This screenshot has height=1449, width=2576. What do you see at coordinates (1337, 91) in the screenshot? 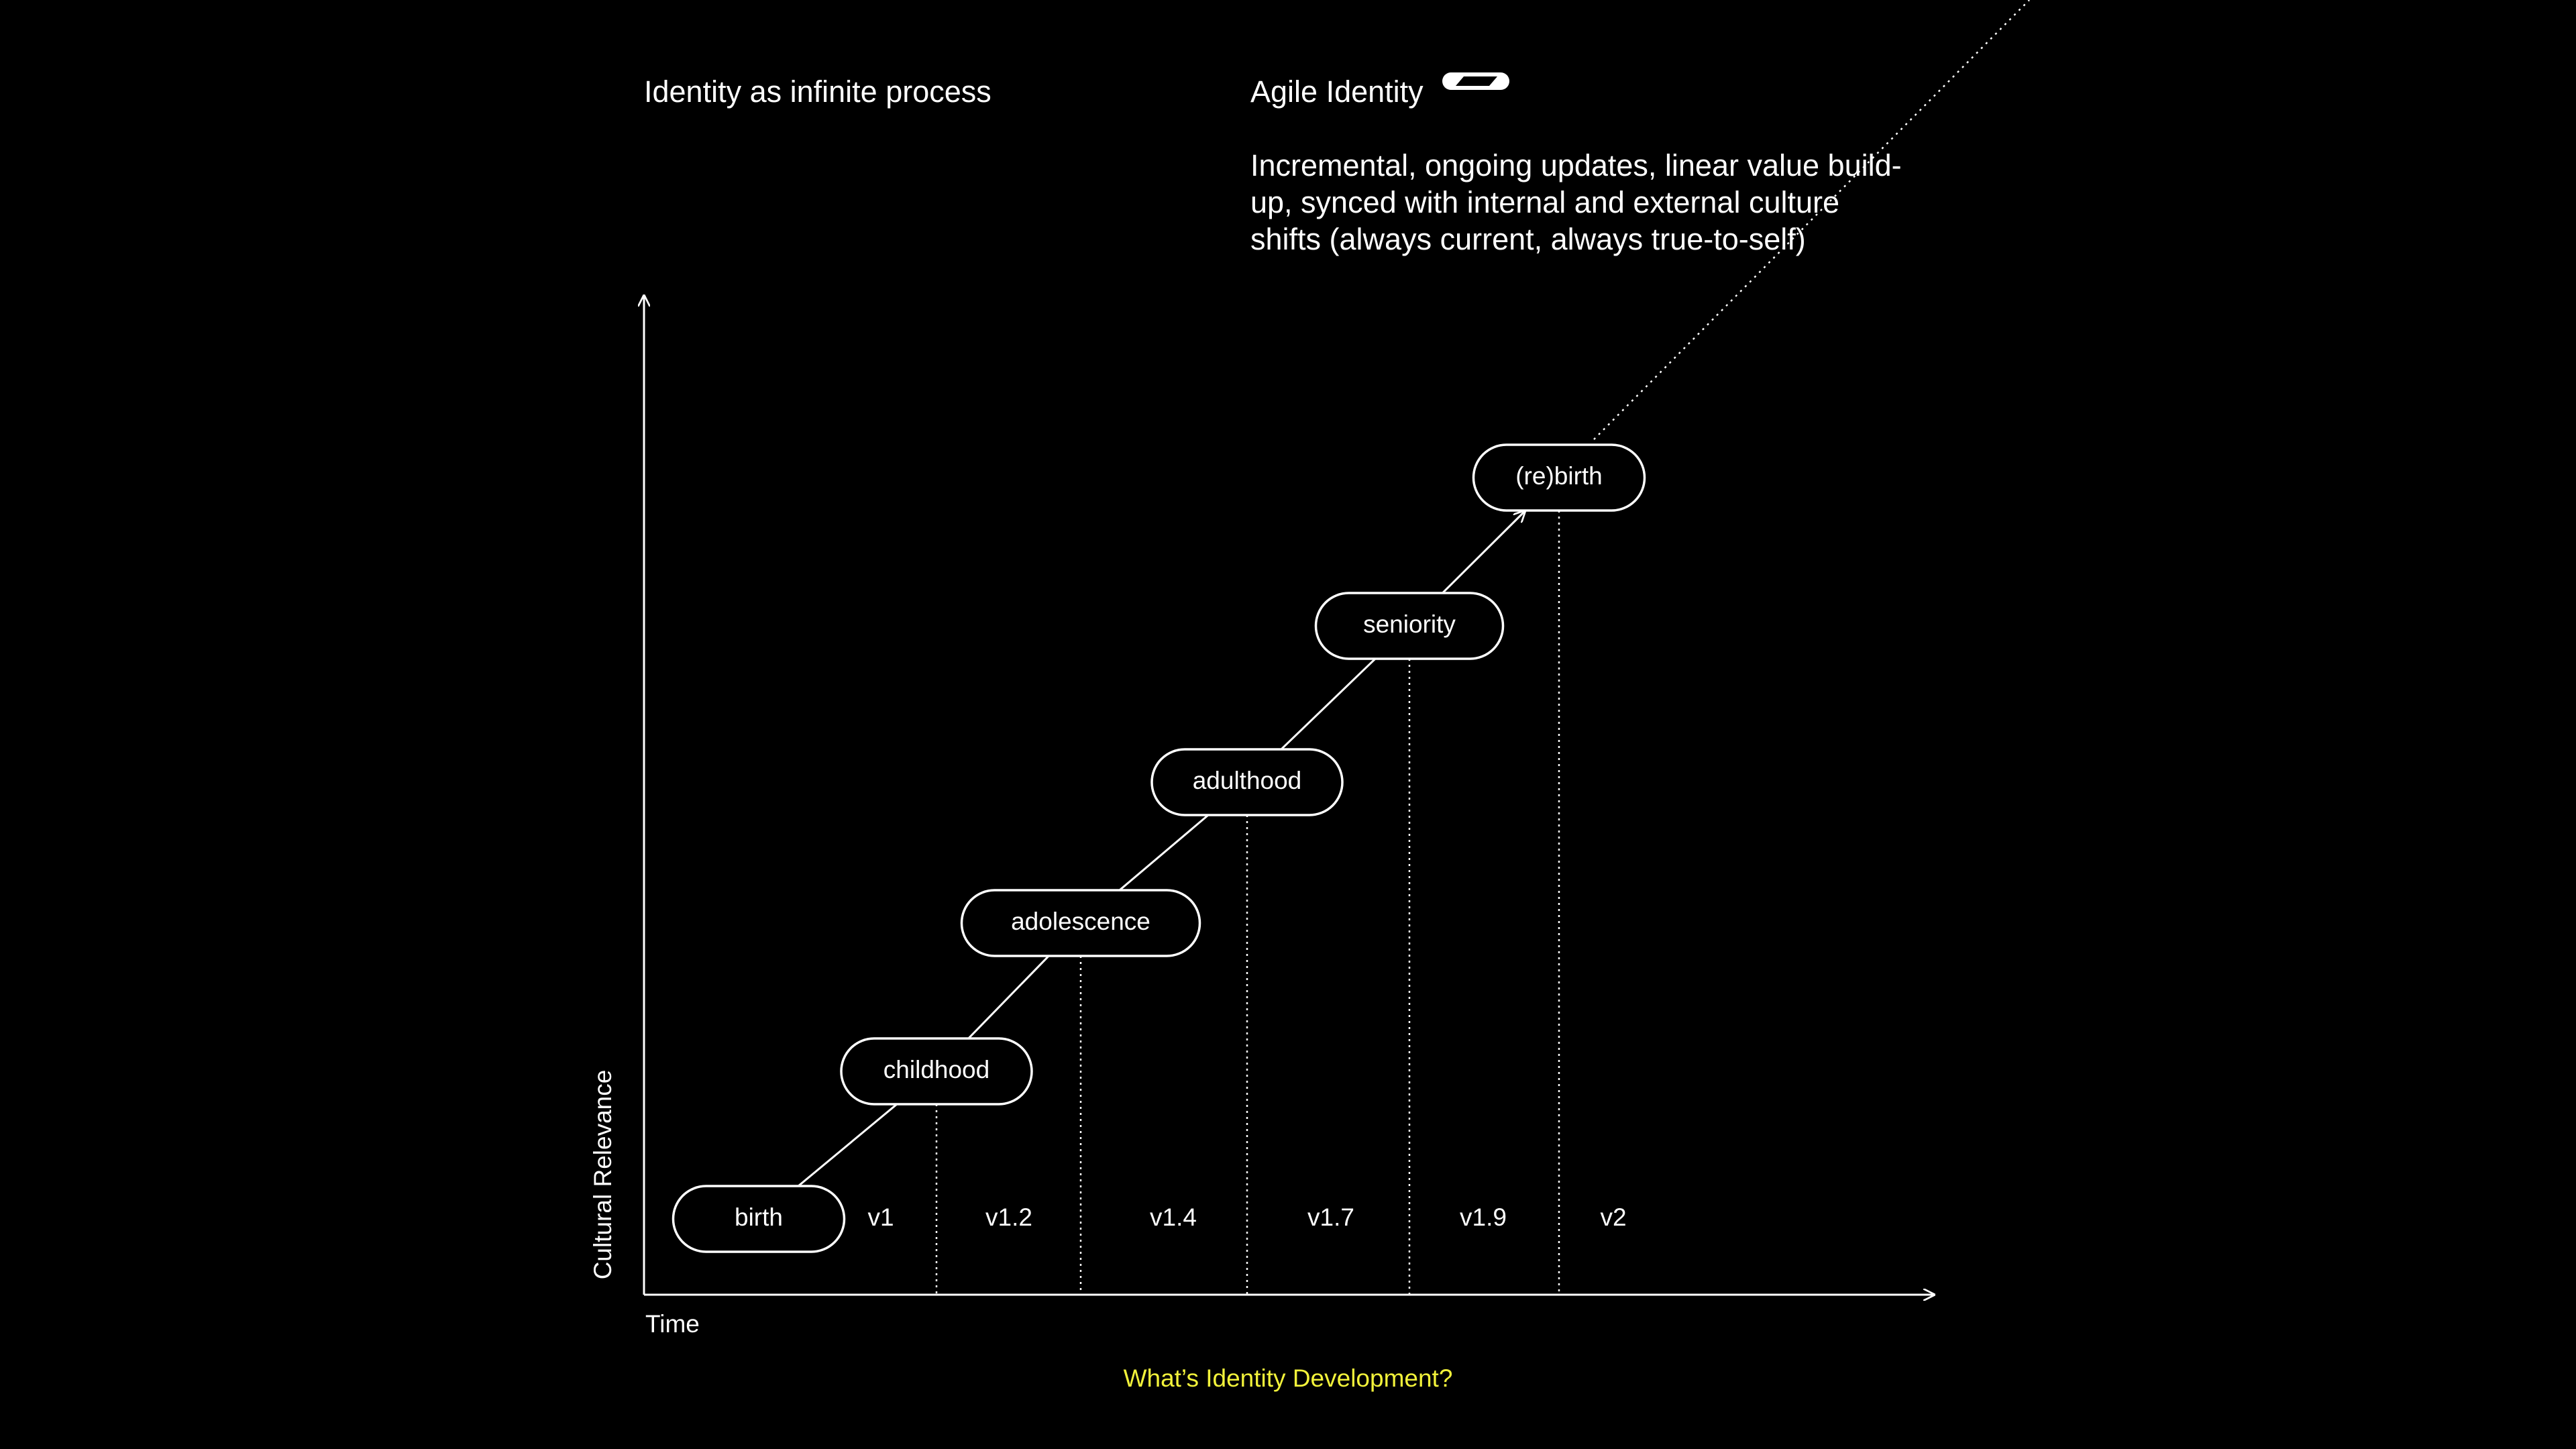
I see `right-title: Agile Identity` at bounding box center [1337, 91].